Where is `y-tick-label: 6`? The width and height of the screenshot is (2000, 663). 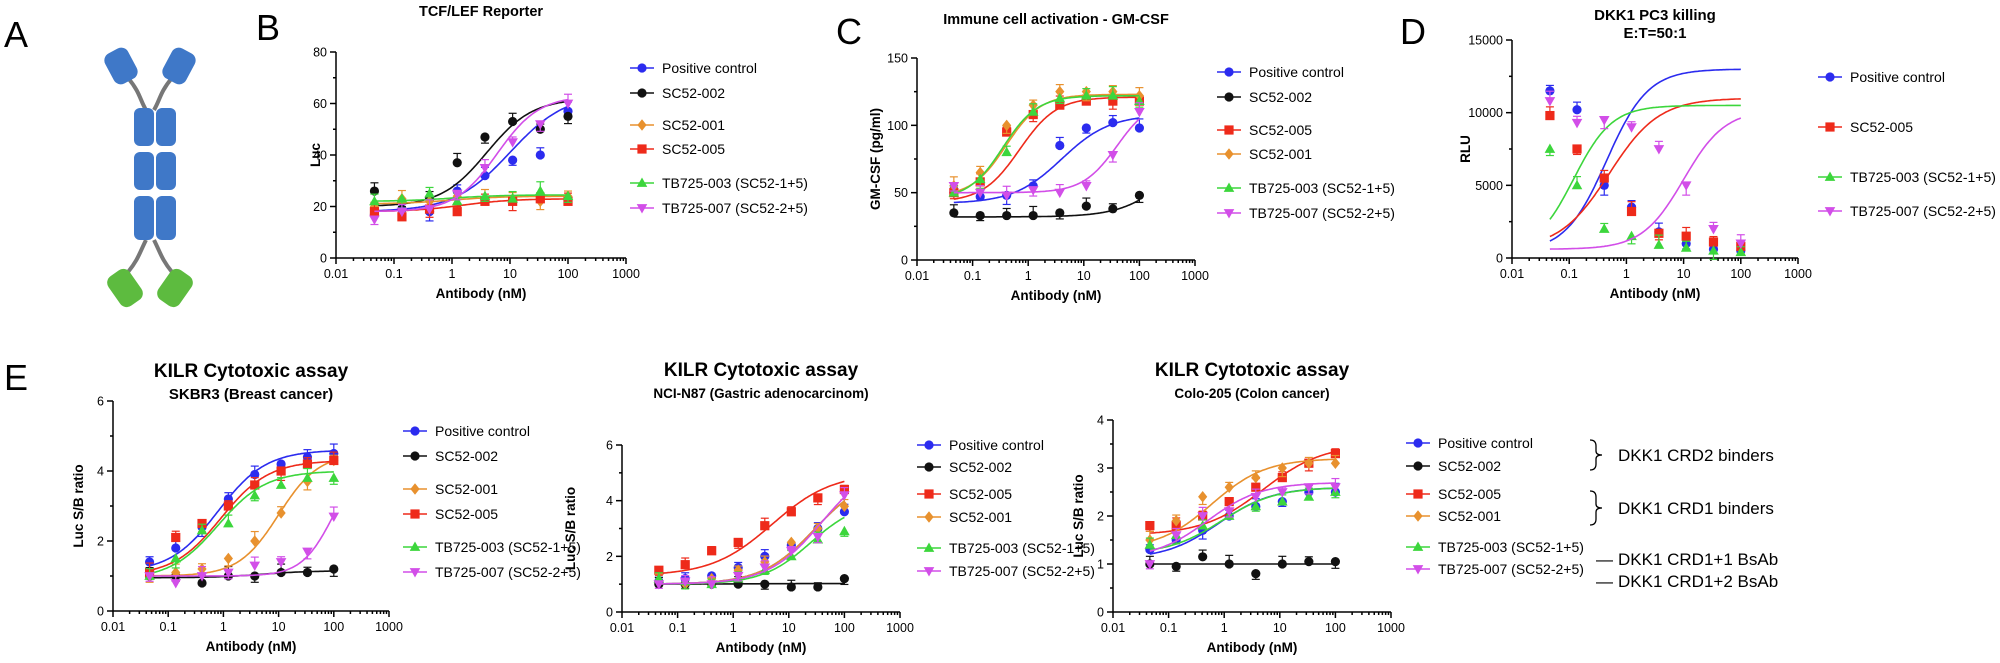
y-tick-label: 6 is located at coordinates (609, 446).